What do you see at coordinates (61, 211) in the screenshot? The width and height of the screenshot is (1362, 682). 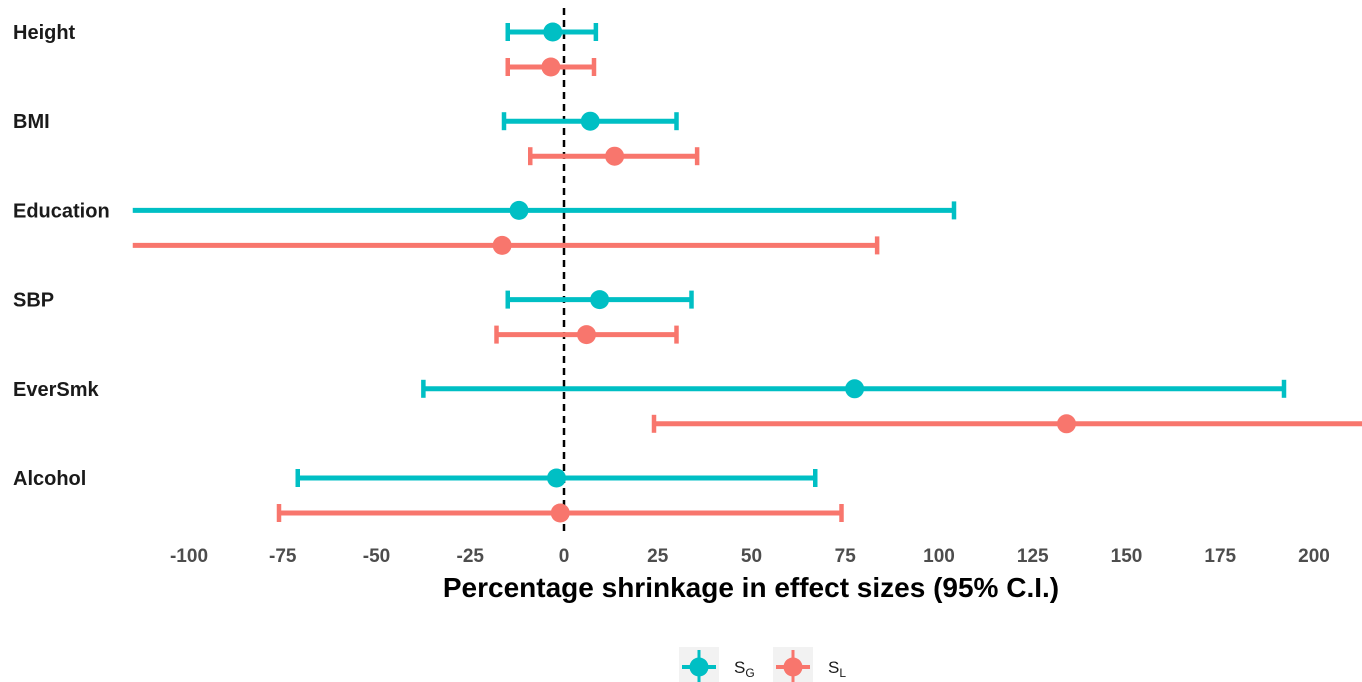 I see `category-label: Education` at bounding box center [61, 211].